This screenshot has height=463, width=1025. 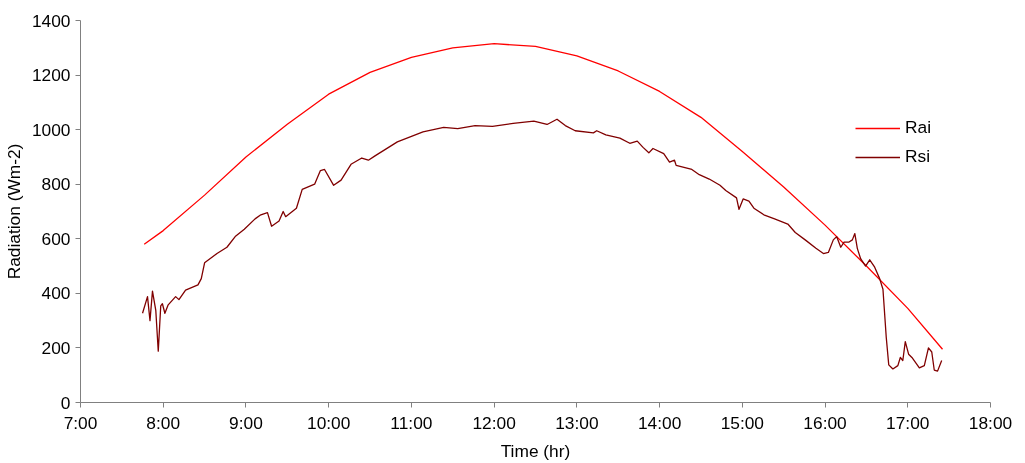 What do you see at coordinates (56, 238) in the screenshot?
I see `y-tick-label: 600` at bounding box center [56, 238].